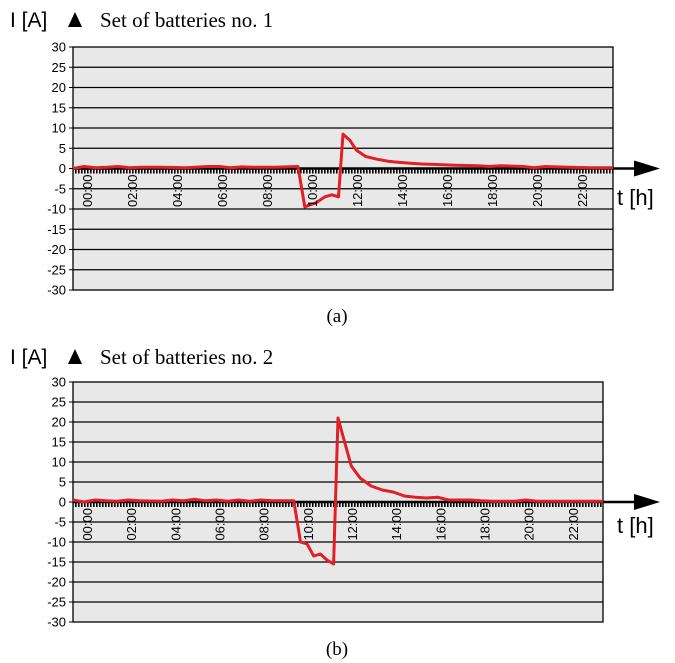 The image size is (675, 663). What do you see at coordinates (186, 357) in the screenshot?
I see `chart-title: Set of batteries no. 2` at bounding box center [186, 357].